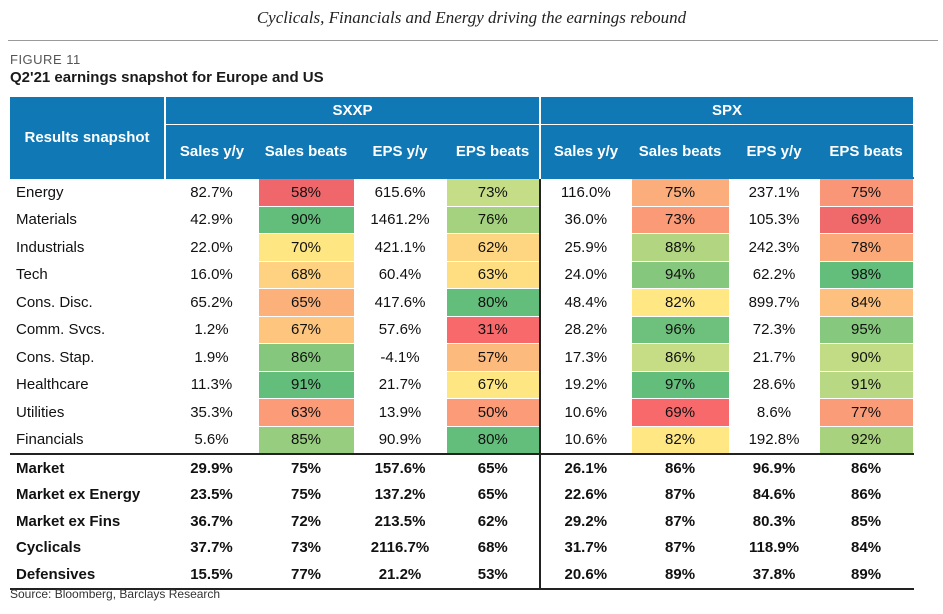 The height and width of the screenshot is (614, 943). What do you see at coordinates (866, 247) in the screenshot?
I see `table-cell: 78%` at bounding box center [866, 247].